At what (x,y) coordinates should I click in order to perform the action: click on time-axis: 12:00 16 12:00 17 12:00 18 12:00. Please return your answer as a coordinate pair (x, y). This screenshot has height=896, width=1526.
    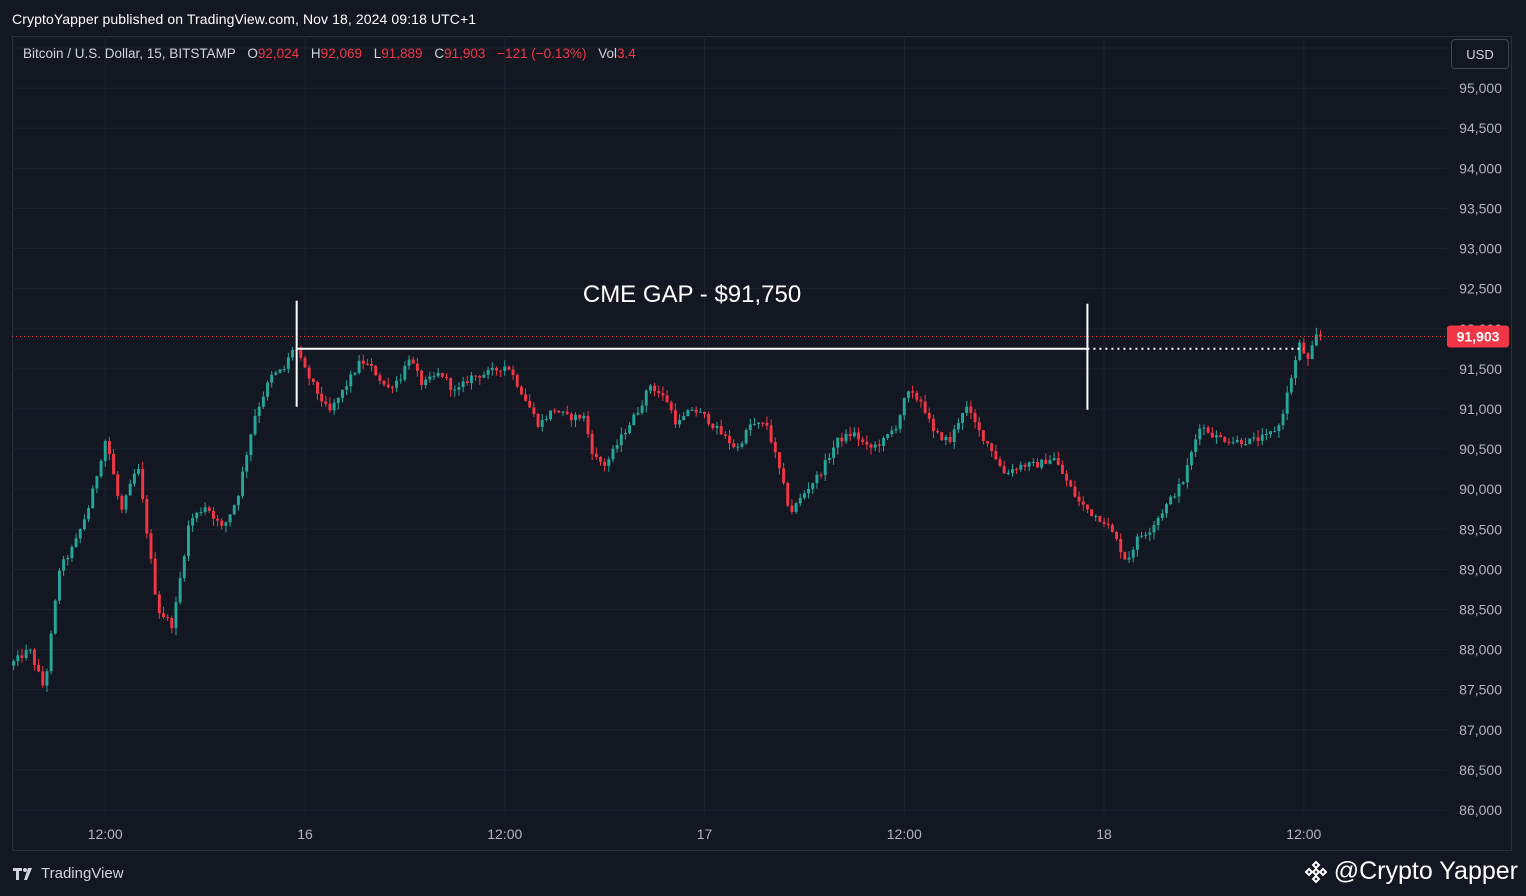
    Looking at the image, I should click on (705, 834).